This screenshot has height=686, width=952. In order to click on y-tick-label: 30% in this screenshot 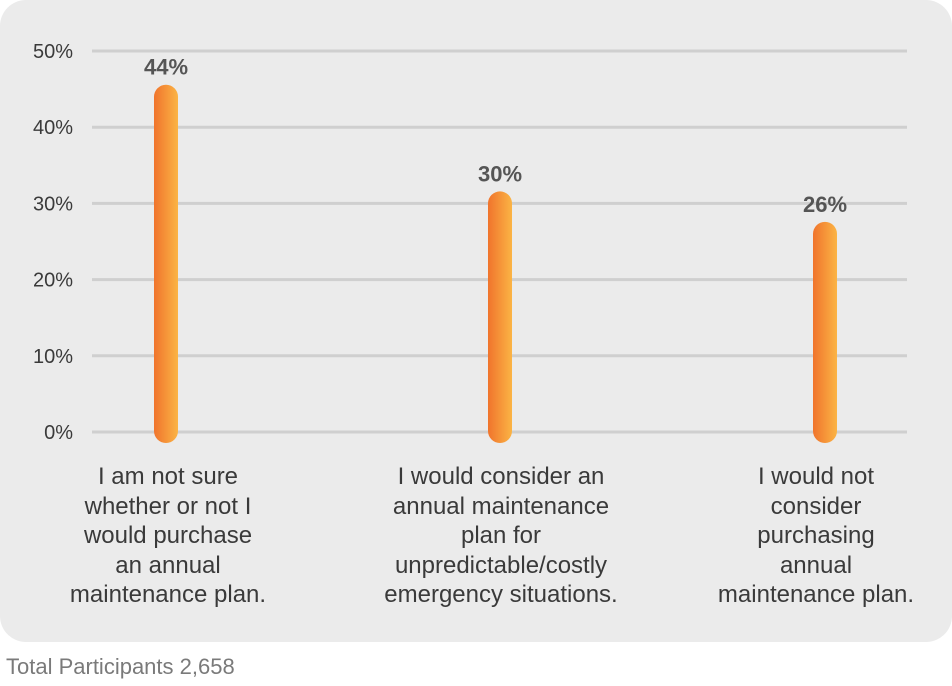, I will do `click(53, 204)`.